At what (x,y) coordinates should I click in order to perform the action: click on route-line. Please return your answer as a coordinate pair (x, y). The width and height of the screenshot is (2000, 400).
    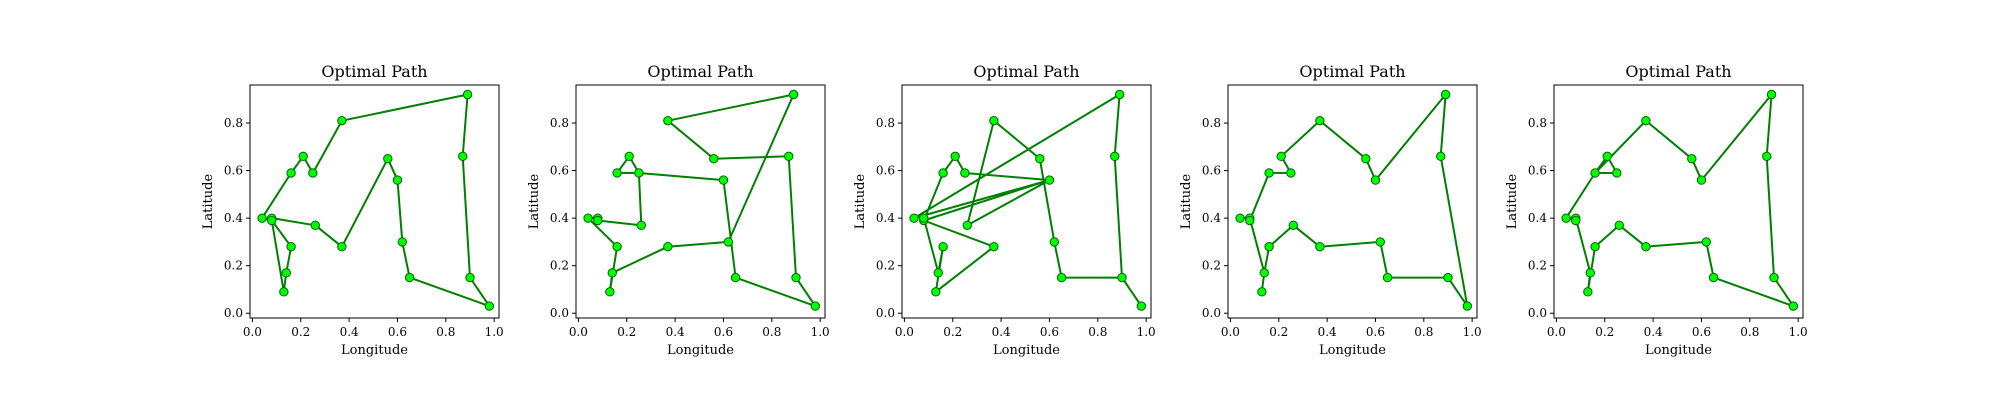
    Looking at the image, I should click on (1354, 200).